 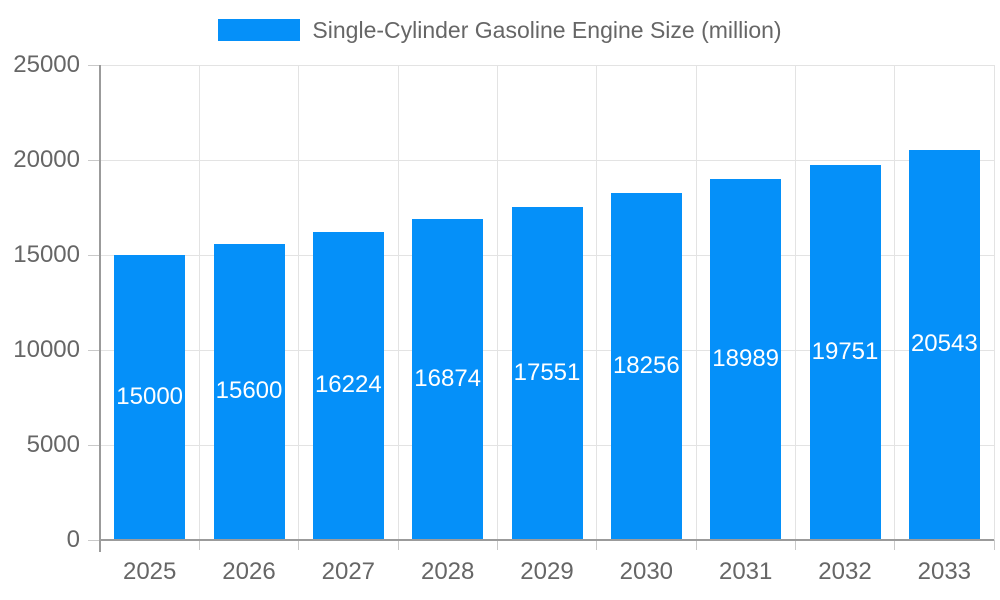 I want to click on bar: 20543, so click(x=944, y=344).